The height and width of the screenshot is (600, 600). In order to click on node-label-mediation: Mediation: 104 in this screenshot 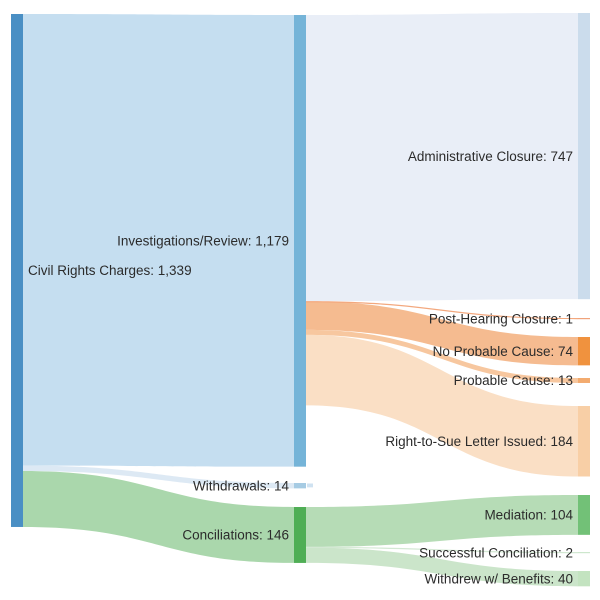, I will do `click(528, 515)`.